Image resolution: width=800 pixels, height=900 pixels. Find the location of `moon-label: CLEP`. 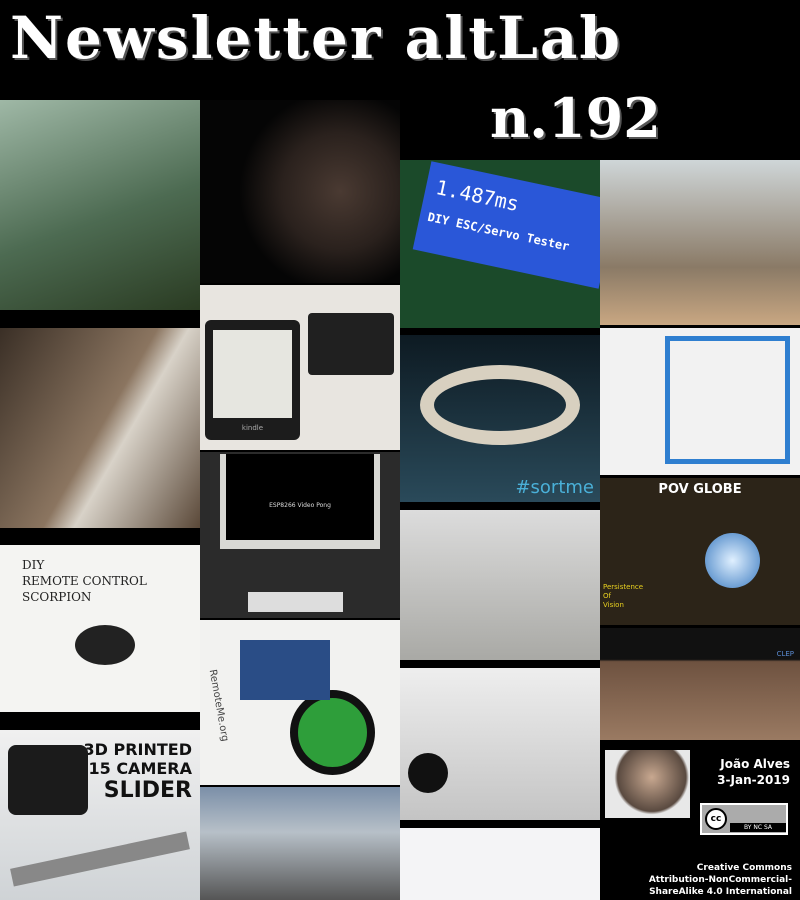

moon-label: CLEP is located at coordinates (785, 654).